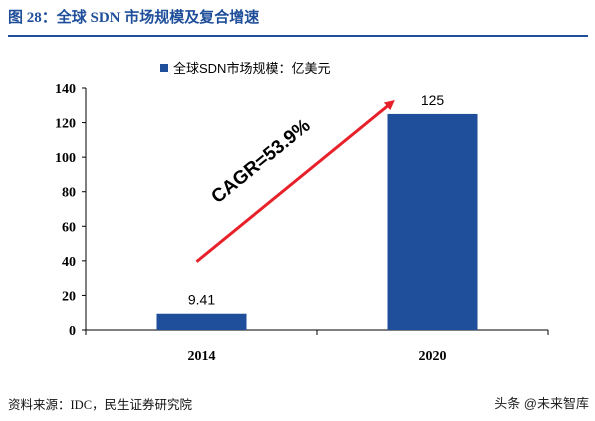  I want to click on legend-swatch, so click(164, 68).